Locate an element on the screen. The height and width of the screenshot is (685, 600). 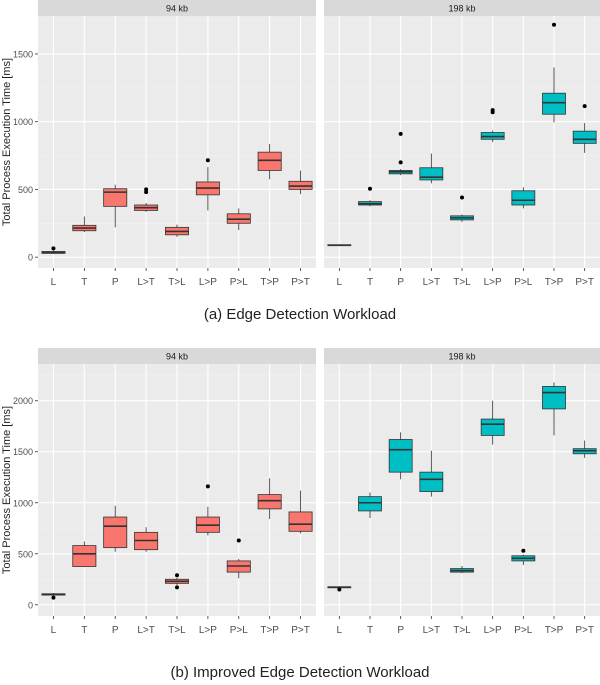
chart-a-panel-1-box-P is located at coordinates (115, 206).